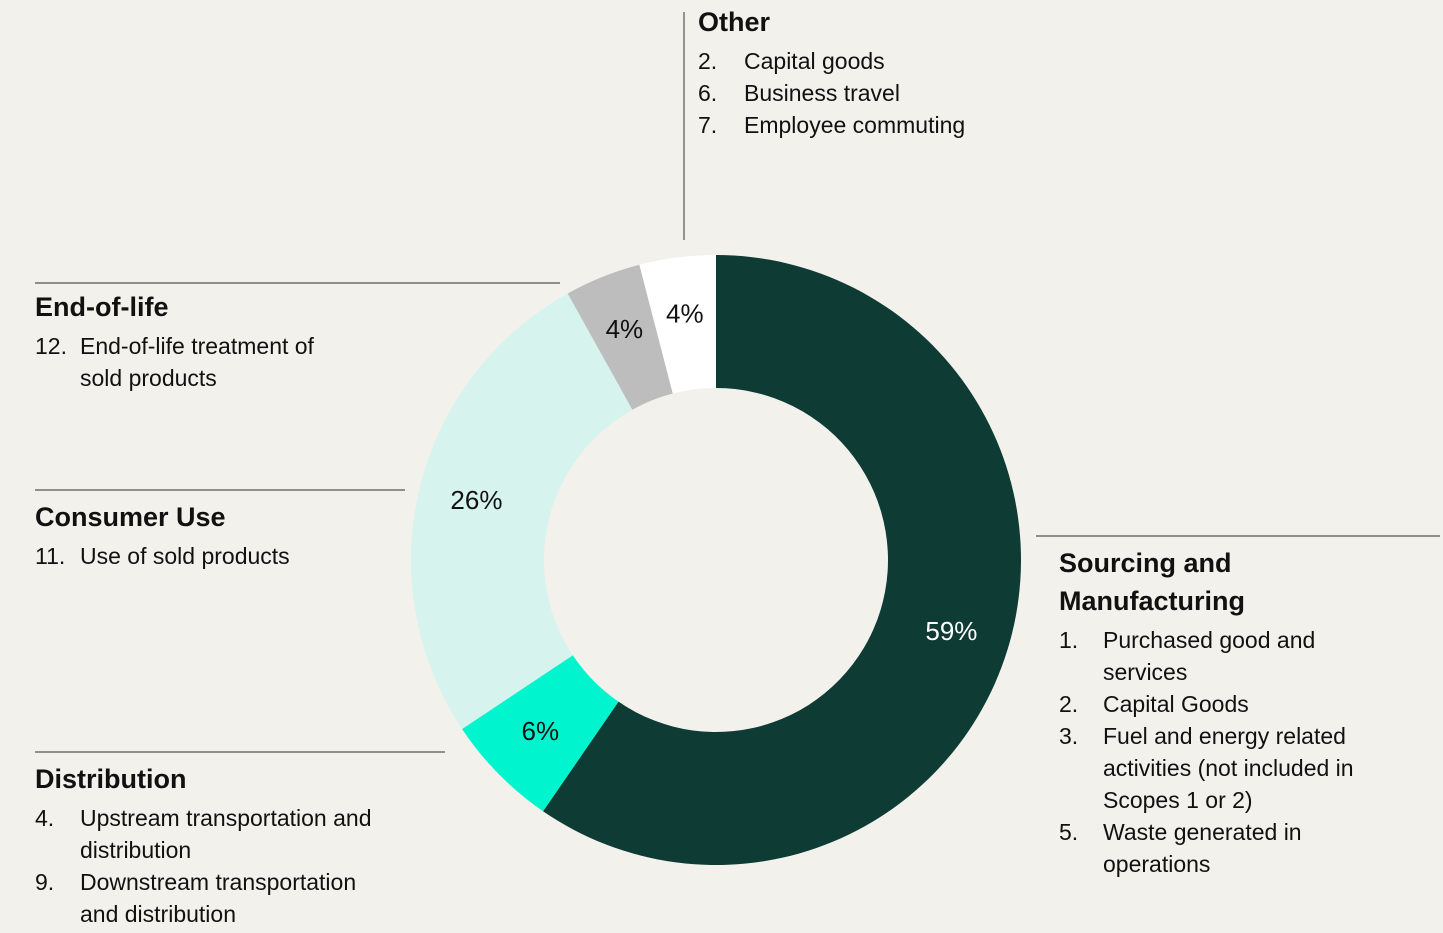 The width and height of the screenshot is (1443, 933). What do you see at coordinates (1209, 656) in the screenshot?
I see `item-text: Purchased good and services` at bounding box center [1209, 656].